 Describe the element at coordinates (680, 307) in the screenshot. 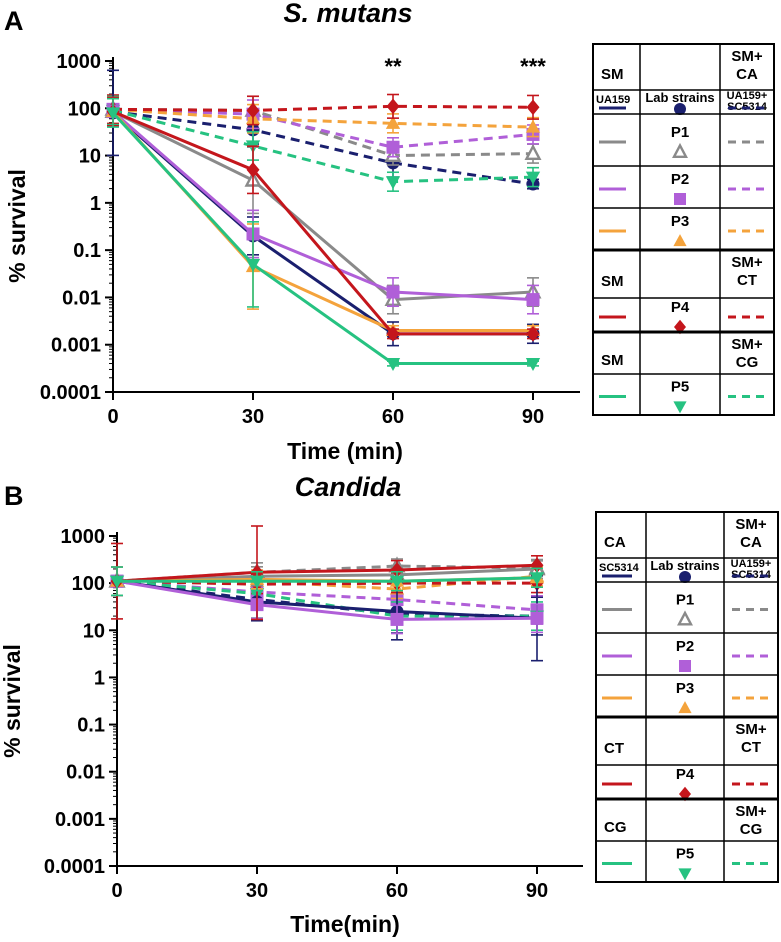

I see `legend-row-label: P4` at that location.